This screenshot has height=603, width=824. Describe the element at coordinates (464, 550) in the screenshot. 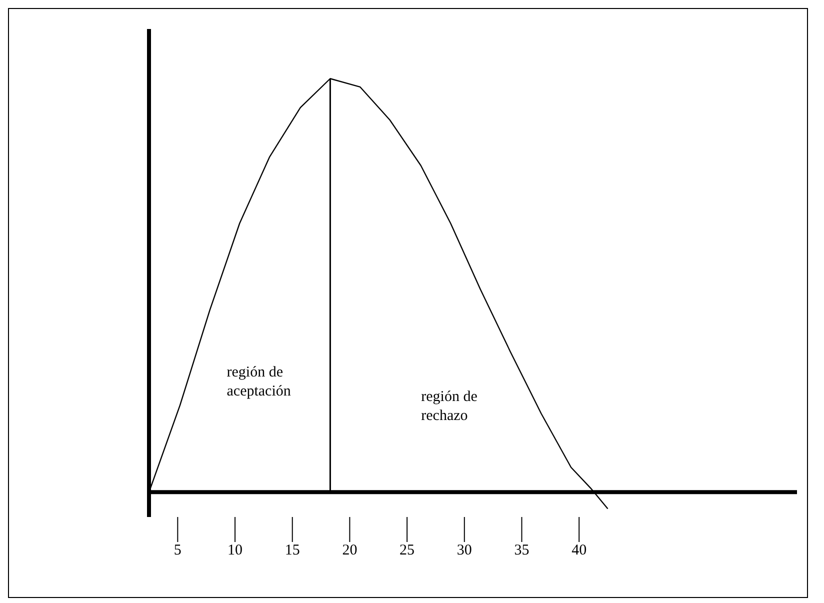

I see `x-tick-label: 30` at that location.